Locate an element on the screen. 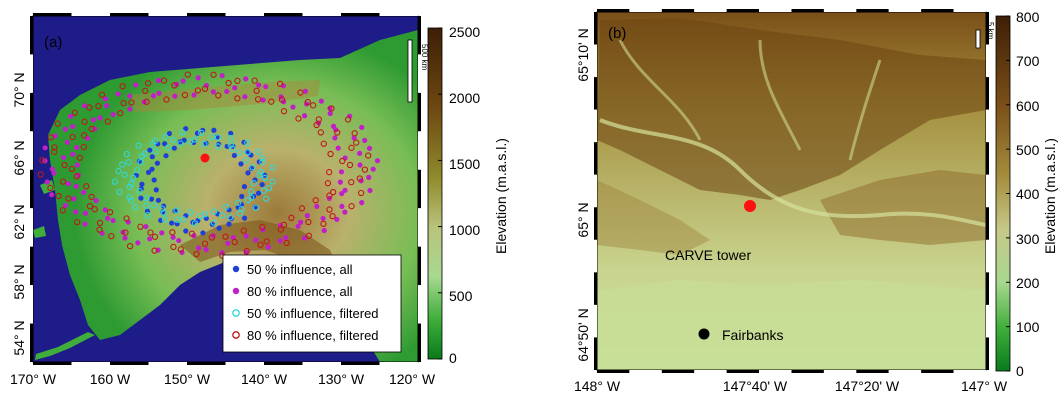 The height and width of the screenshot is (395, 1062). carve-tower-marker-b is located at coordinates (750, 206).